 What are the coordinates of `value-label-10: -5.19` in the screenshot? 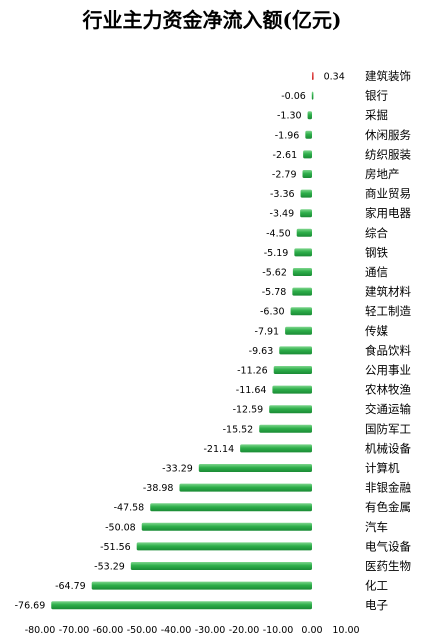 It's located at (276, 253).